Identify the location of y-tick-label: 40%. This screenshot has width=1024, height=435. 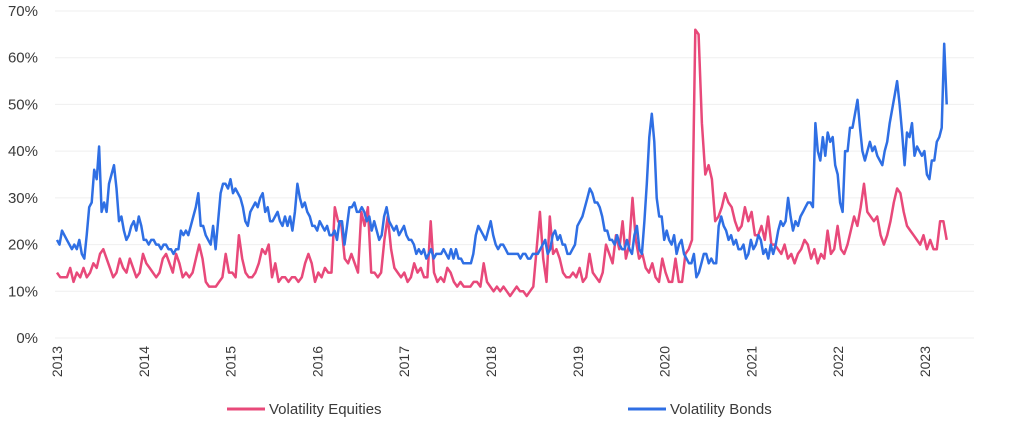
(23, 151).